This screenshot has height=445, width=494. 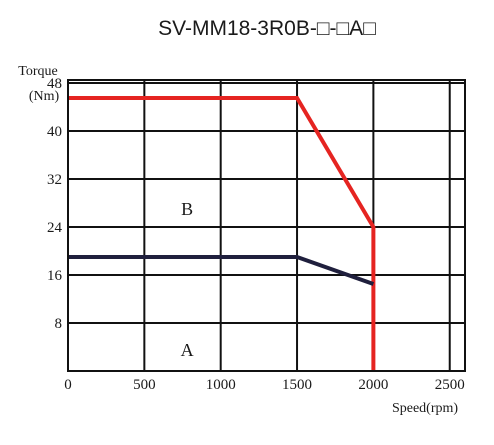 What do you see at coordinates (54, 132) in the screenshot?
I see `y-tick-label: 40` at bounding box center [54, 132].